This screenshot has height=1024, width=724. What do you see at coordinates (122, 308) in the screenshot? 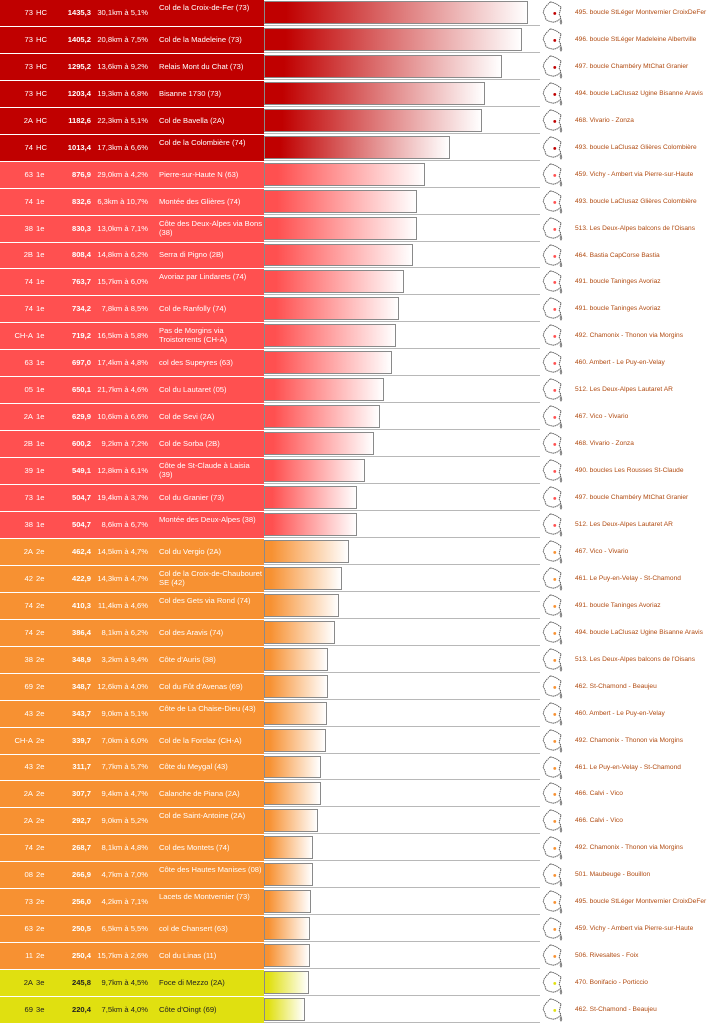
I see `distance-grade-label: 7,8km à 8,5%` at bounding box center [122, 308].